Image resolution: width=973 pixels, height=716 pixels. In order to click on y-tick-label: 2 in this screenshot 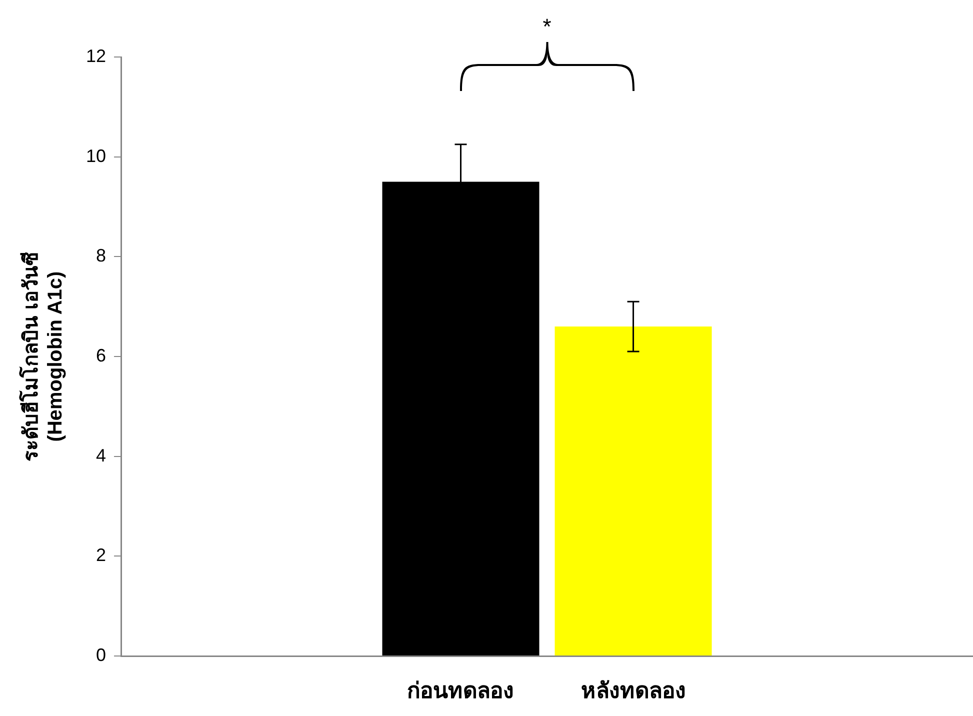, I will do `click(101, 555)`.